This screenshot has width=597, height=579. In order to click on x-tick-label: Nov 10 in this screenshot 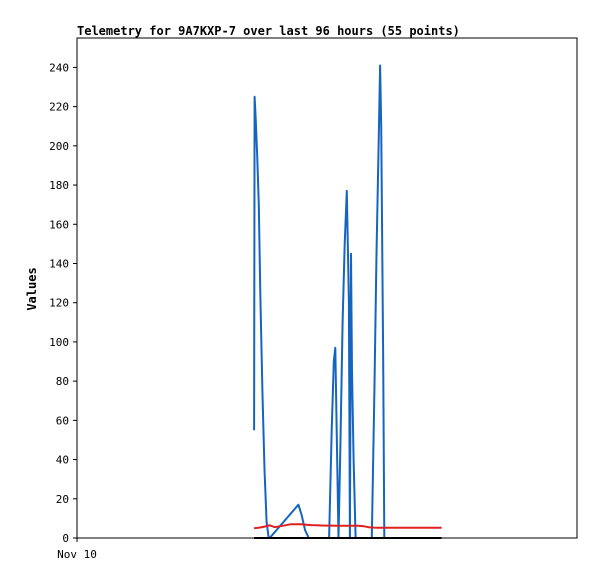, I will do `click(77, 554)`.